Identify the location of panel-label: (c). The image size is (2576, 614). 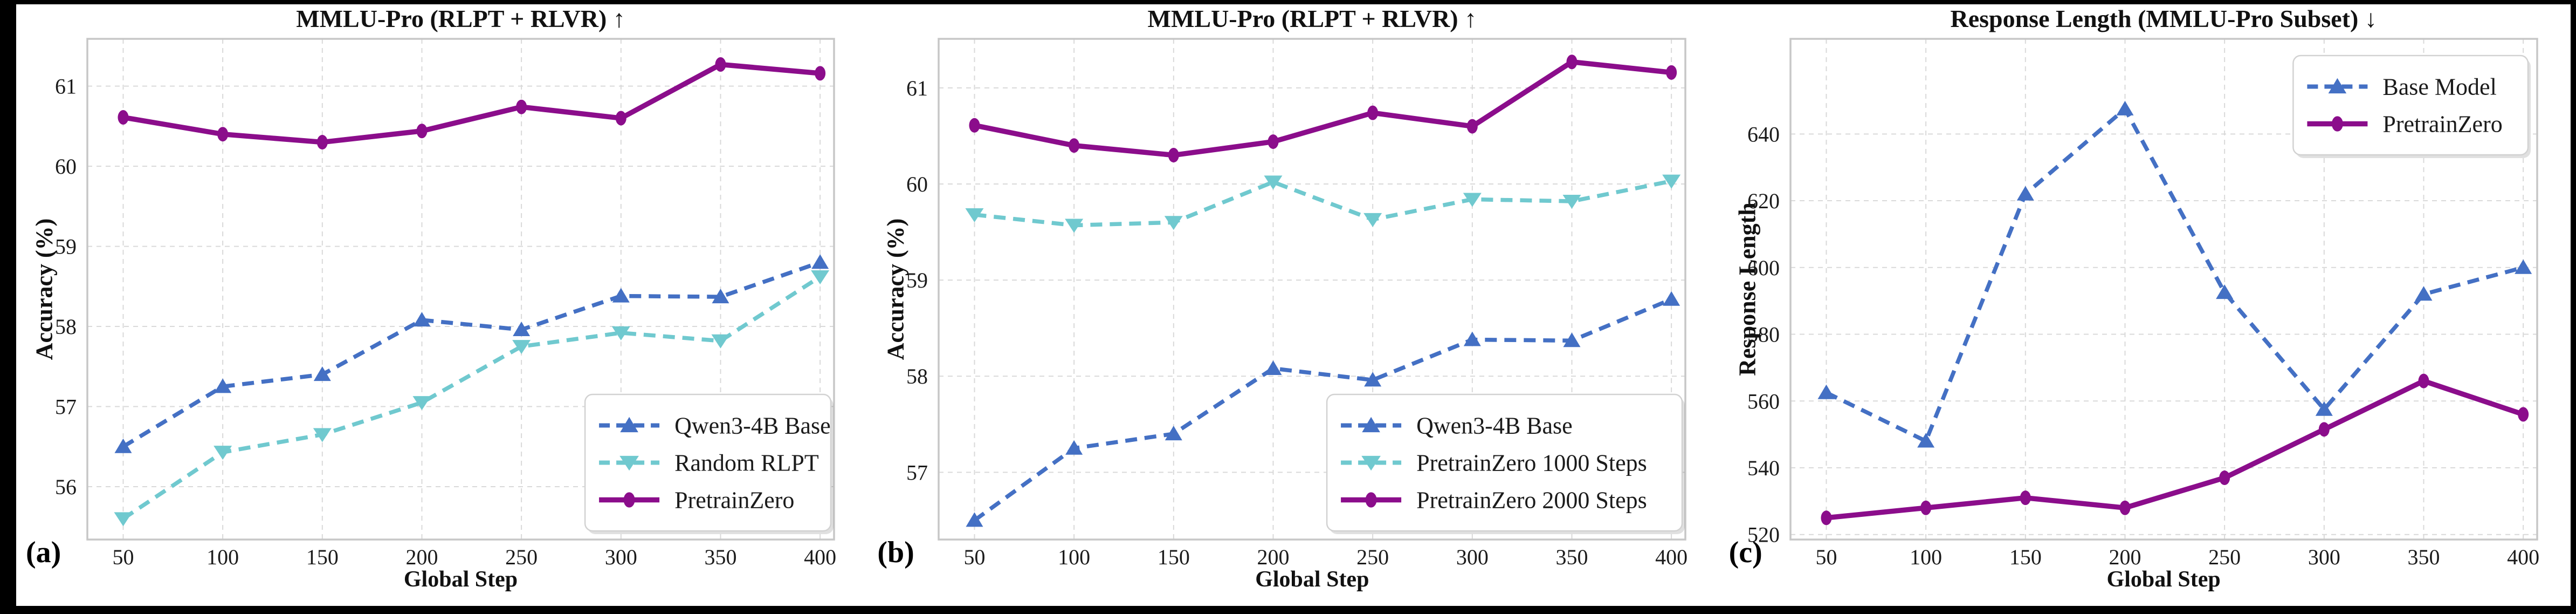
(1745, 552).